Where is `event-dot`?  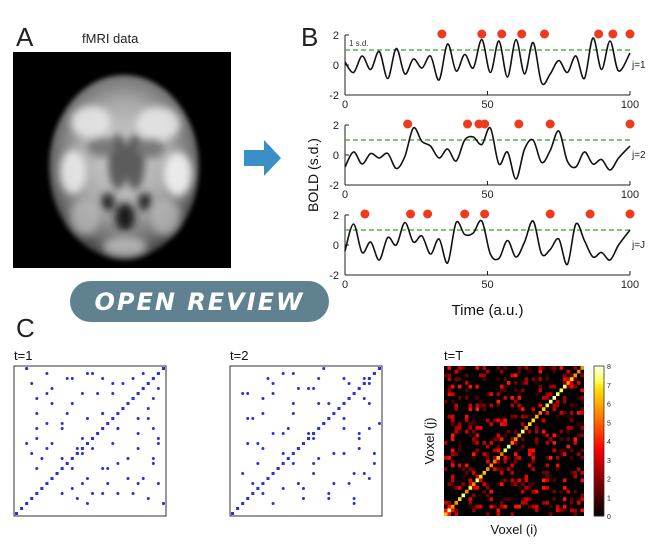 event-dot is located at coordinates (599, 34).